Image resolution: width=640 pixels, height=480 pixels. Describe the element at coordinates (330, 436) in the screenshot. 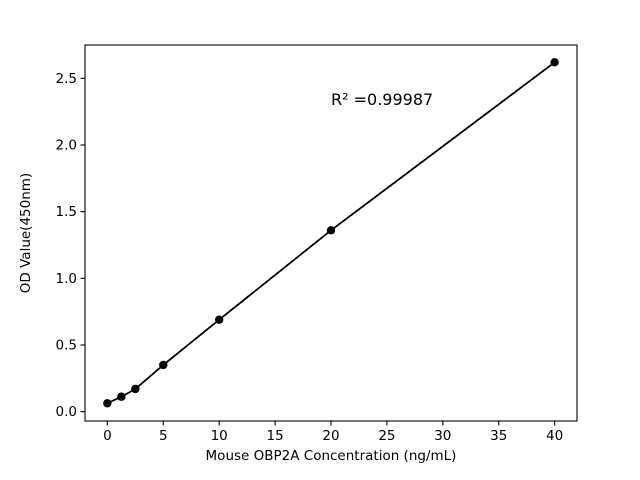

I see `x-tick-label: 20` at that location.